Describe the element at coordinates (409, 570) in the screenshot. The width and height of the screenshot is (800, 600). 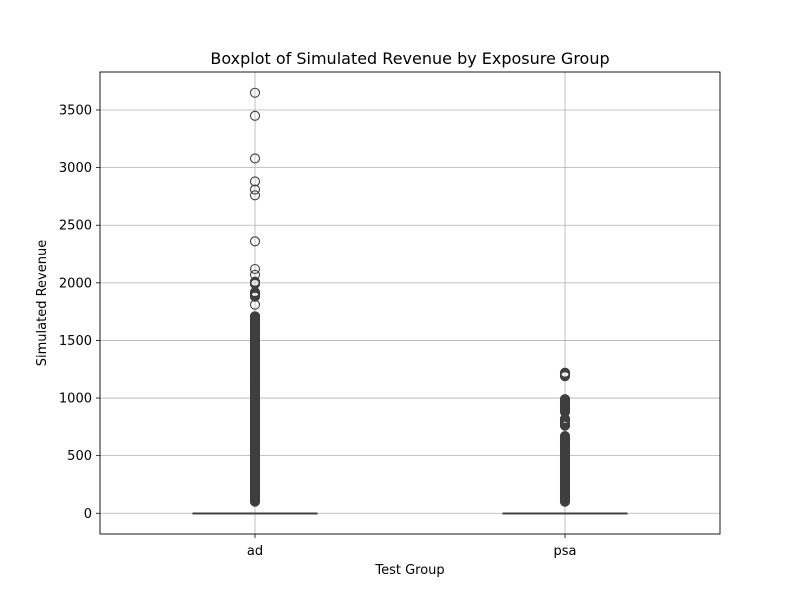
I see `x-axis-label: Test Group` at that location.